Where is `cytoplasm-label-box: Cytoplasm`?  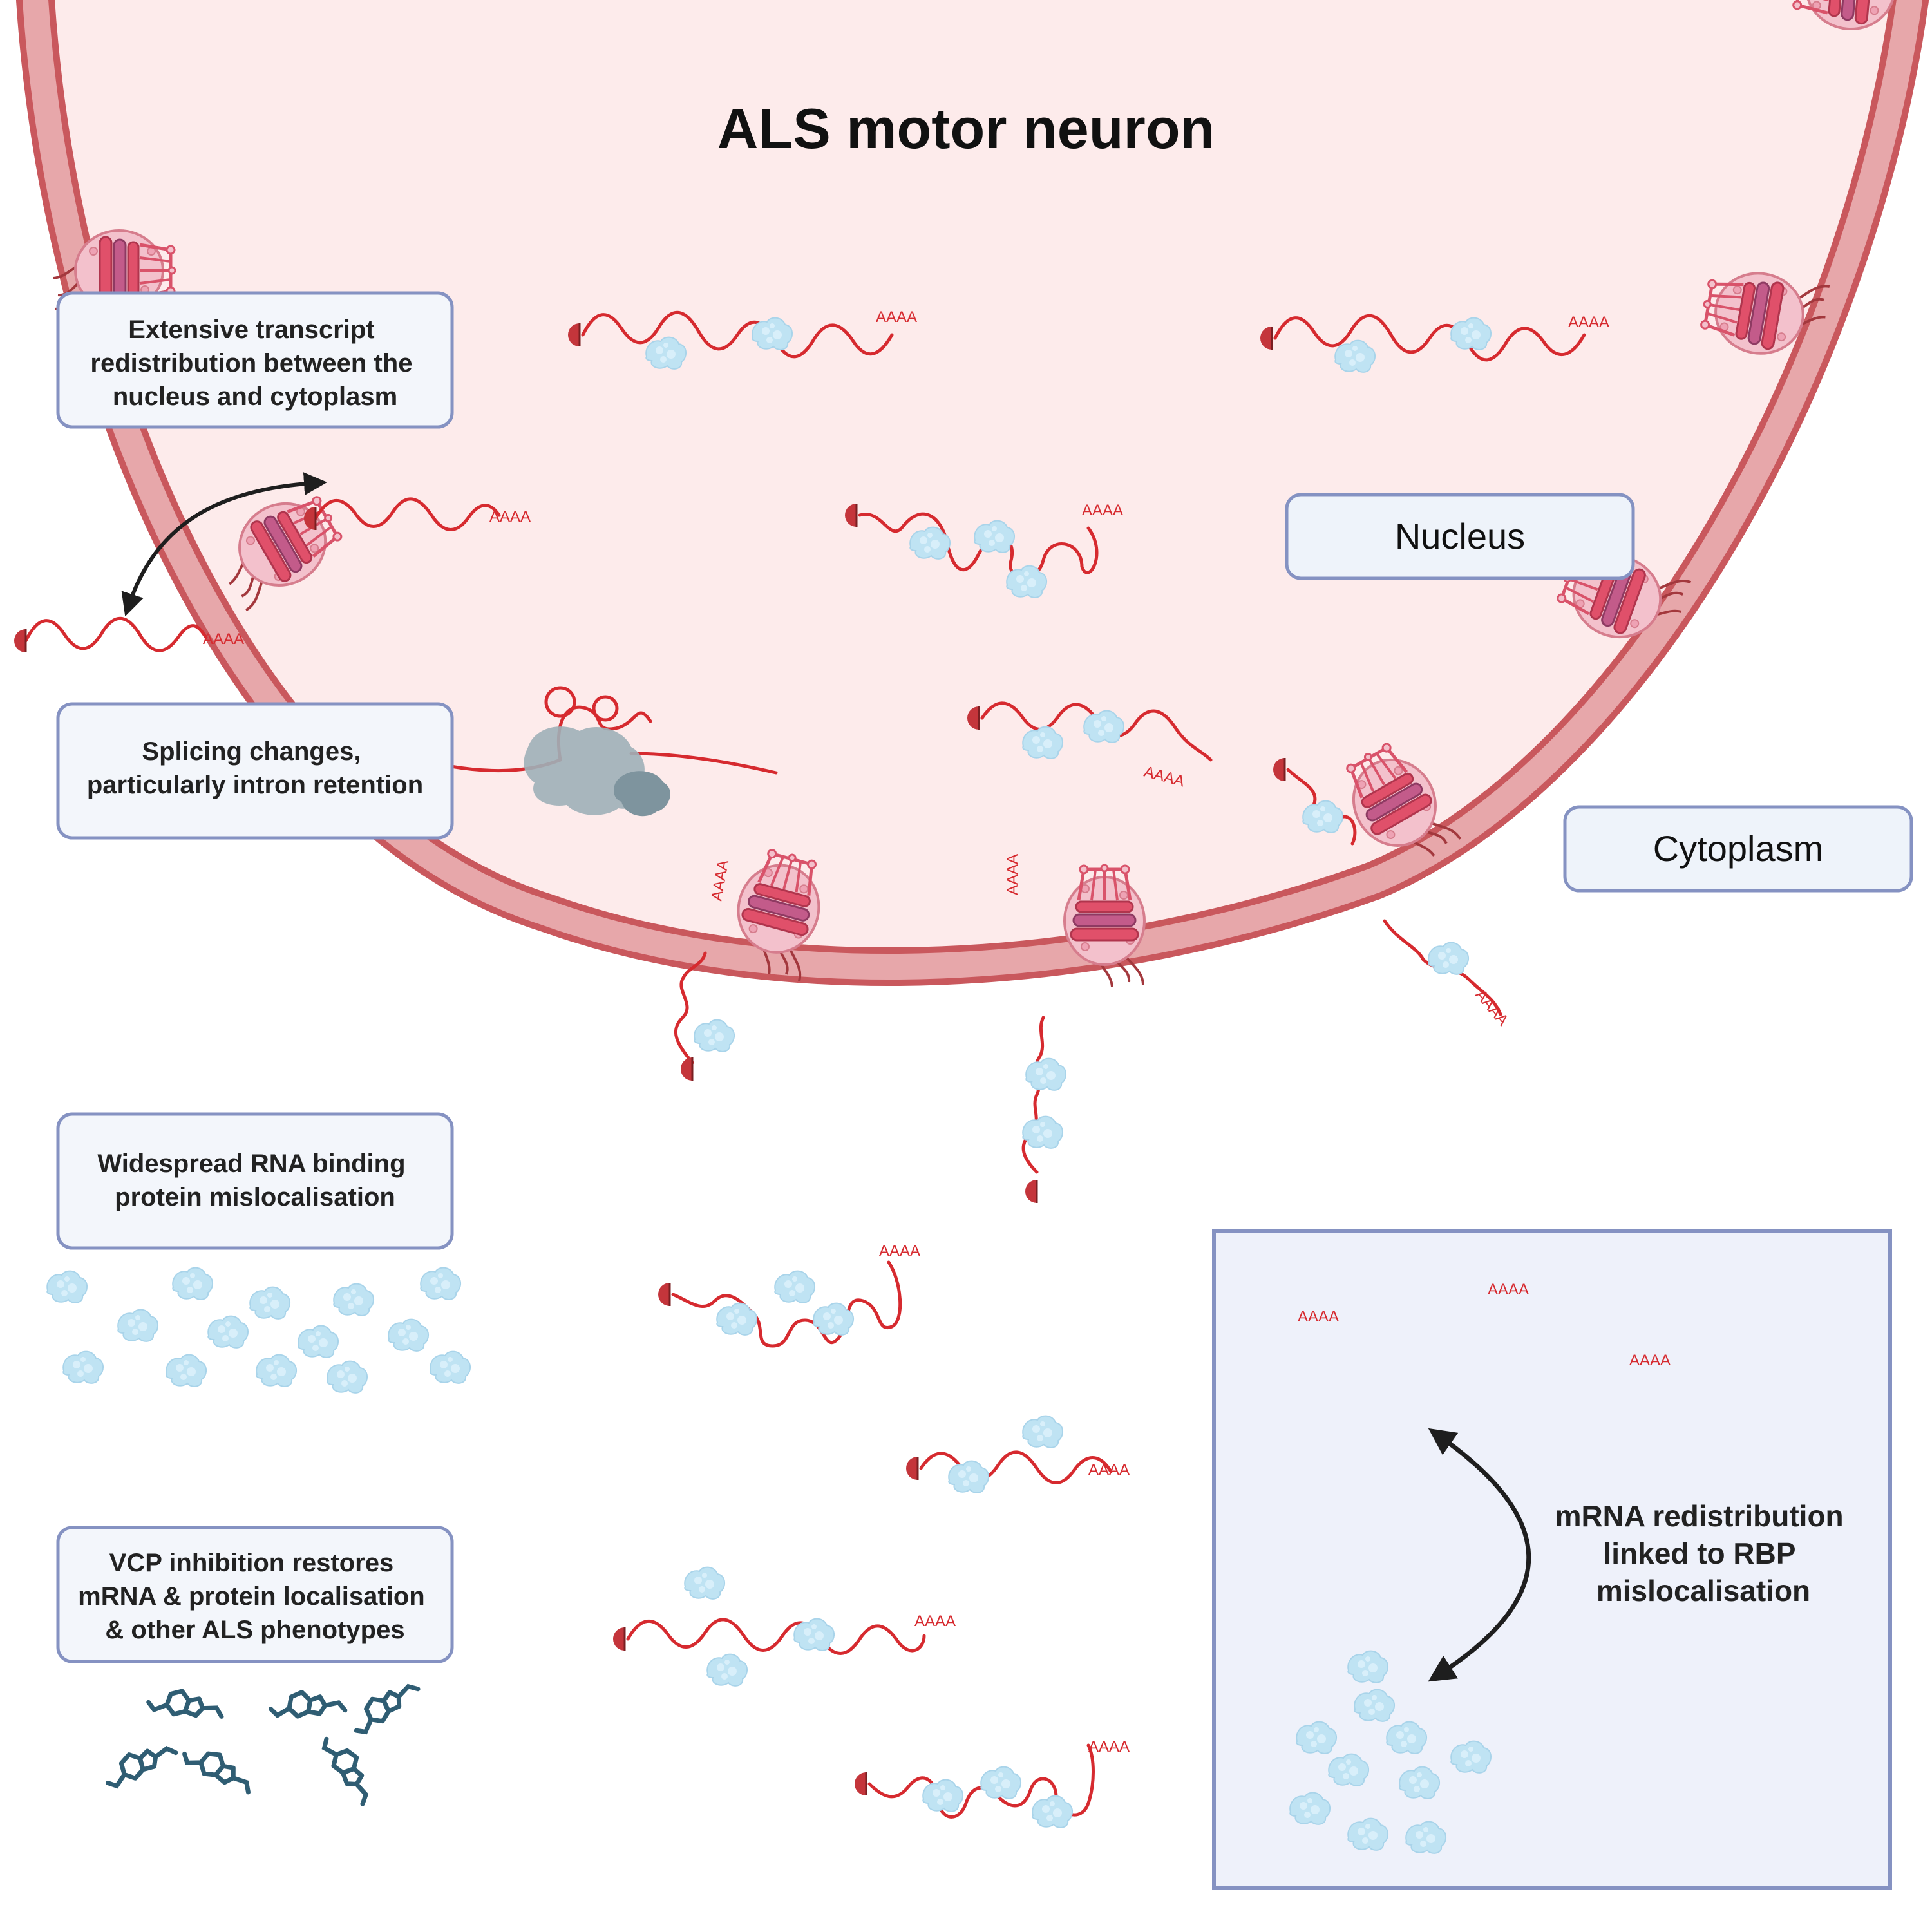
cytoplasm-label-box: Cytoplasm is located at coordinates (1738, 849).